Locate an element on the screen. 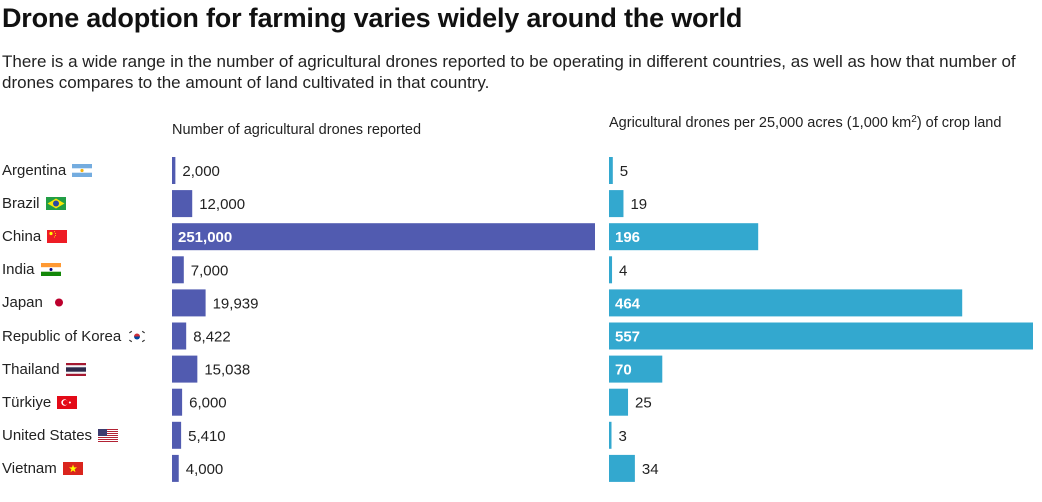 This screenshot has width=1042, height=502. country-label: Republic of Korea is located at coordinates (75, 336).